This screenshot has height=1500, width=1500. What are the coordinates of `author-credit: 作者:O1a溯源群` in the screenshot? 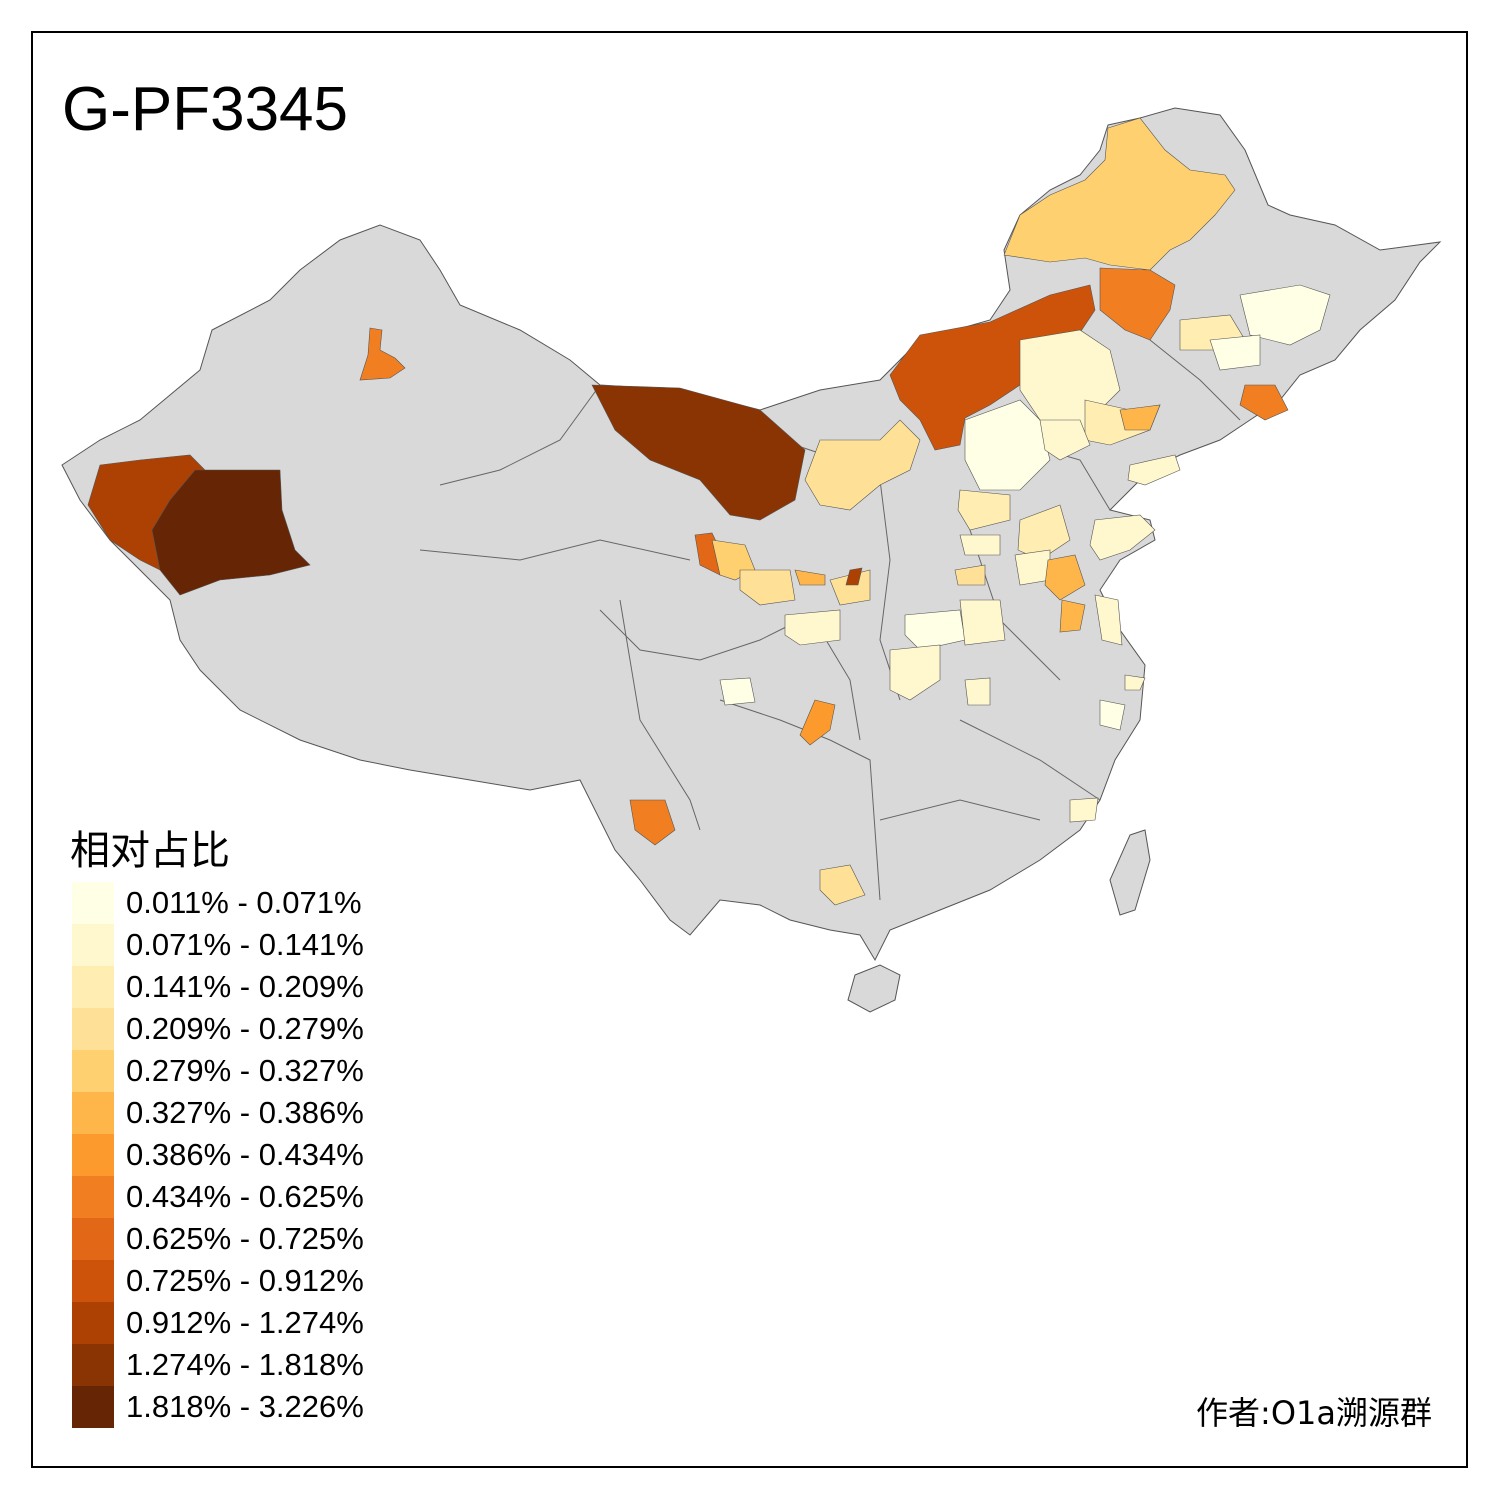 It's located at (1314, 1413).